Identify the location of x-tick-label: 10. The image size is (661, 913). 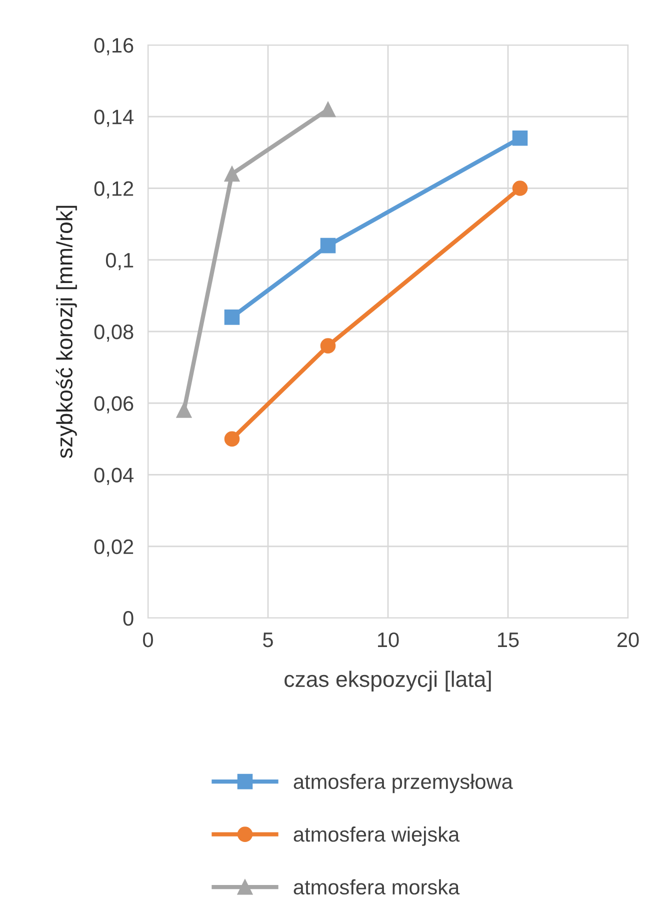
(388, 640).